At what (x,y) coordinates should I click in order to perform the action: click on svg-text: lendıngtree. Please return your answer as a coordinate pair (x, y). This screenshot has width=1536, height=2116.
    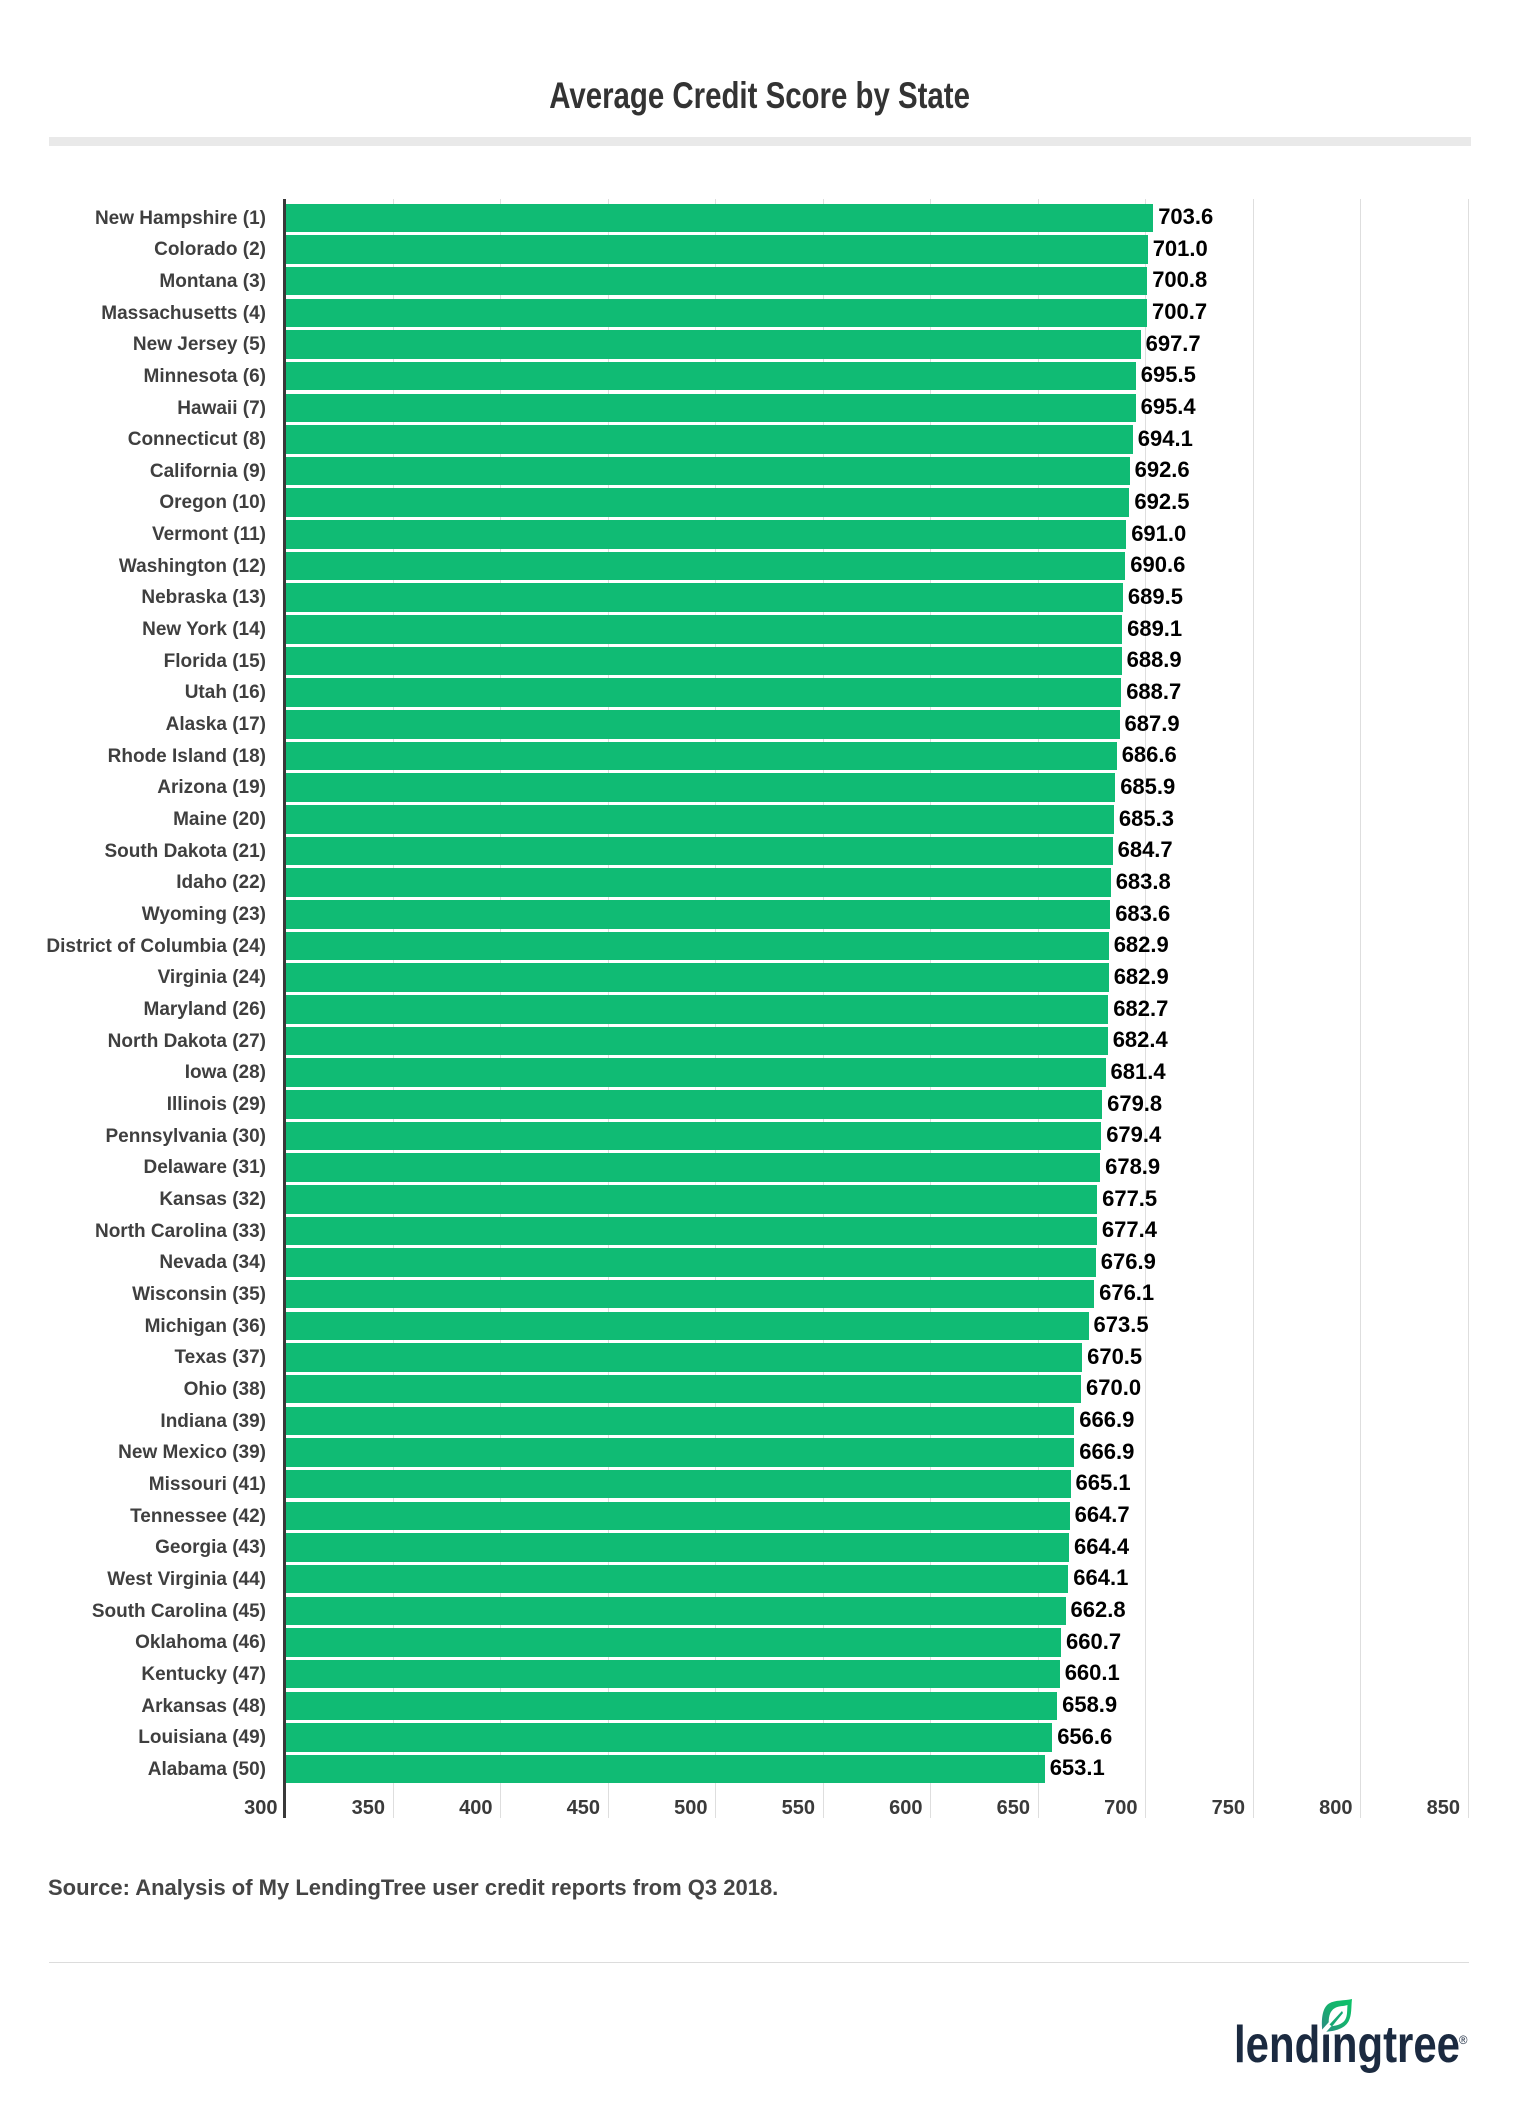
    Looking at the image, I should click on (1347, 2045).